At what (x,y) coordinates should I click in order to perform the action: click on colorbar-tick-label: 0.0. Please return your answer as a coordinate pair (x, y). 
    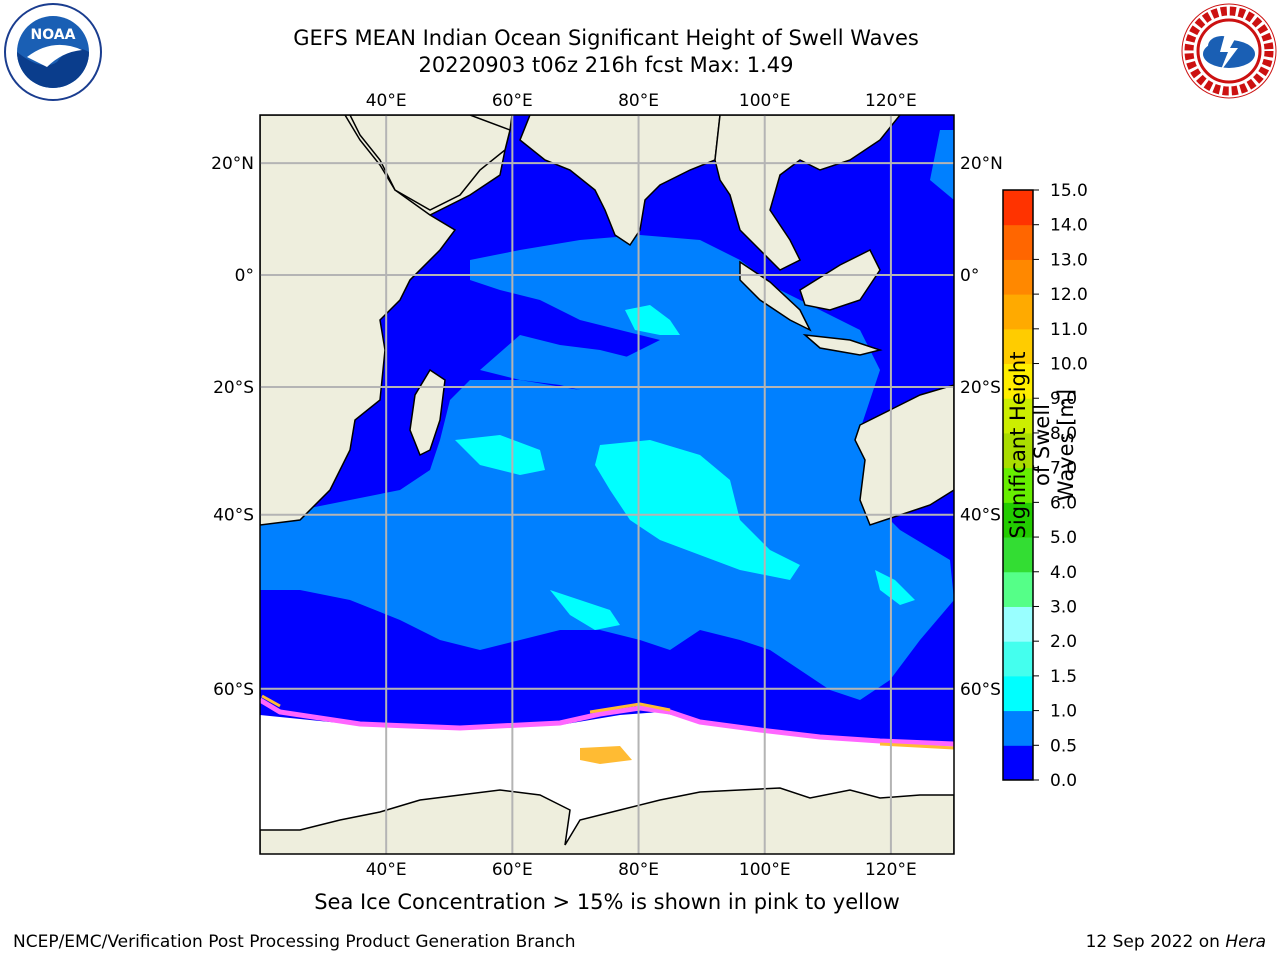
    Looking at the image, I should click on (1063, 781).